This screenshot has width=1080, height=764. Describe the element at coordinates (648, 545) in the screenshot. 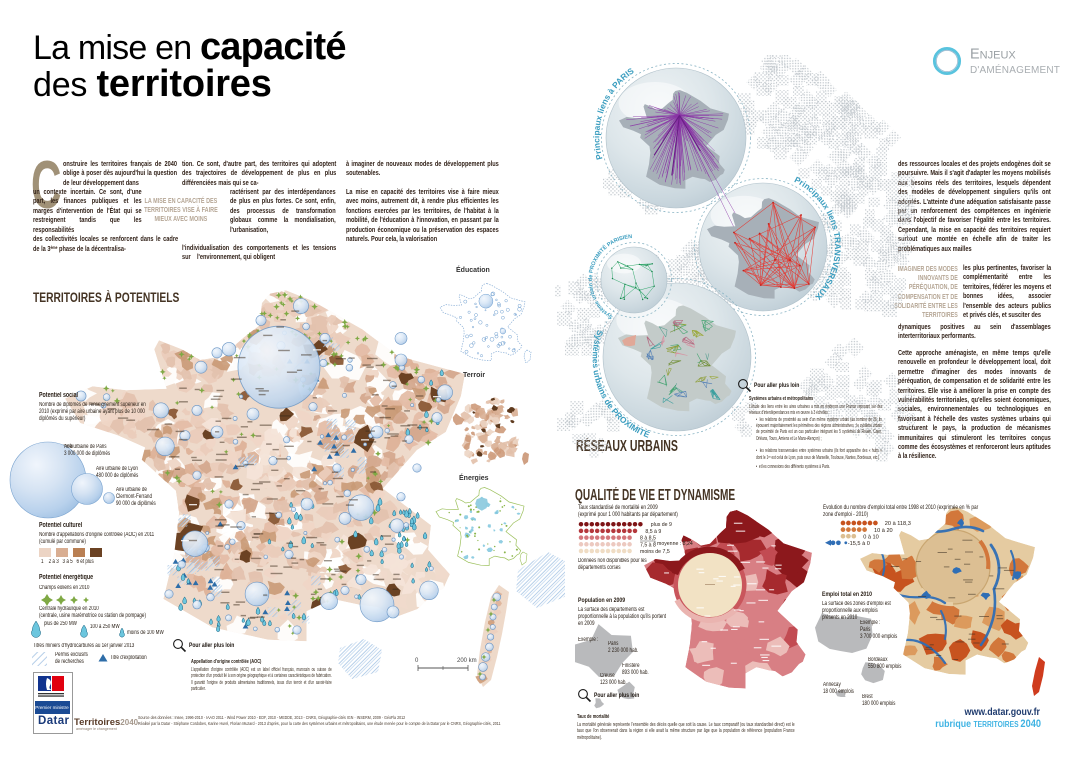

I see `svg-text: 7,5 à 8` at that location.